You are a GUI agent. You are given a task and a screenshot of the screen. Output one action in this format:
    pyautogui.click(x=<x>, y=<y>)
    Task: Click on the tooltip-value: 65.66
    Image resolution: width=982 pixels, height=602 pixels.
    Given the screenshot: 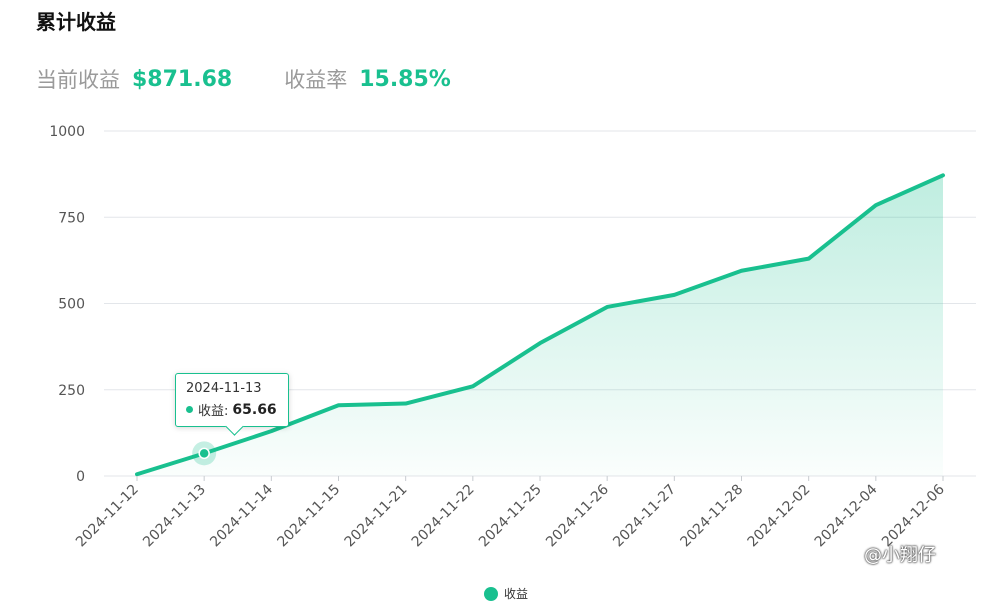 What is the action you would take?
    pyautogui.click(x=254, y=409)
    